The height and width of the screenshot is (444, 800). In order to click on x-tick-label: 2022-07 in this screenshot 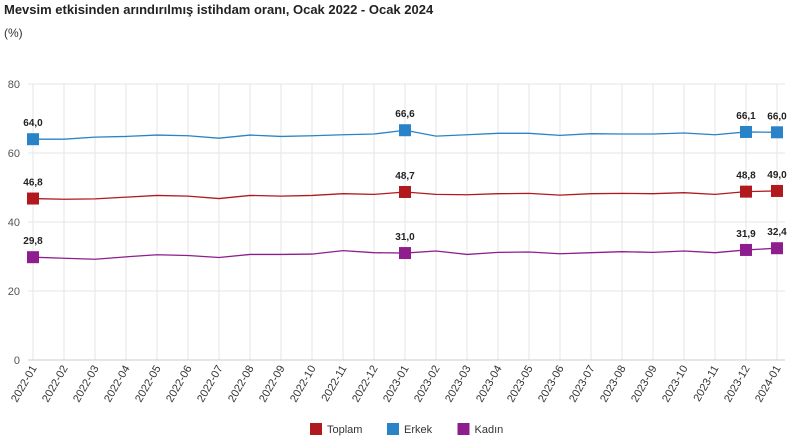, I will do `click(210, 384)`.